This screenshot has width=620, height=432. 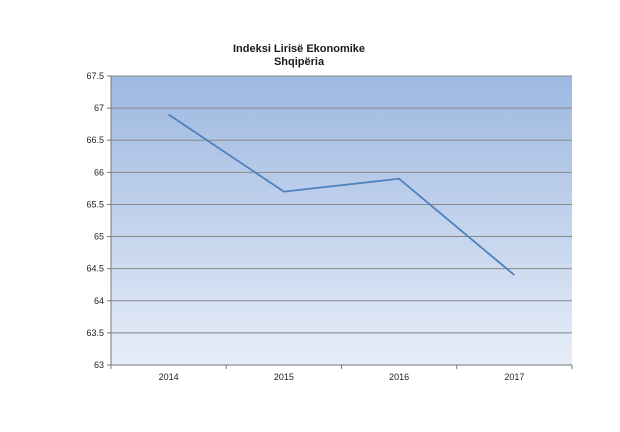 I want to click on y-tick-label: 65, so click(x=99, y=237).